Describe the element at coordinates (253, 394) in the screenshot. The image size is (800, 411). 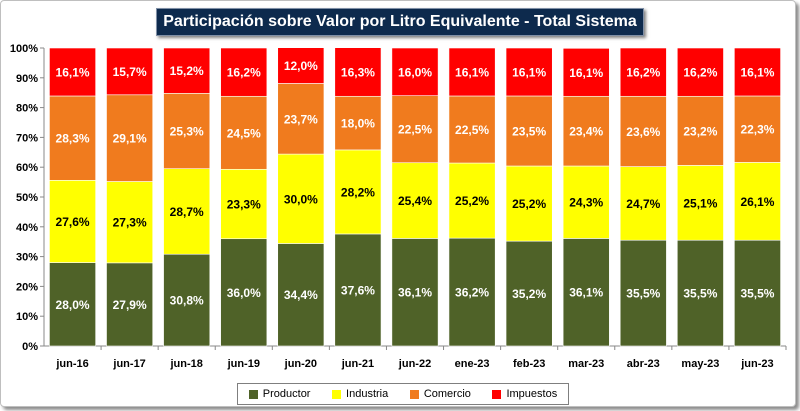
I see `legend-swatch-productor` at that location.